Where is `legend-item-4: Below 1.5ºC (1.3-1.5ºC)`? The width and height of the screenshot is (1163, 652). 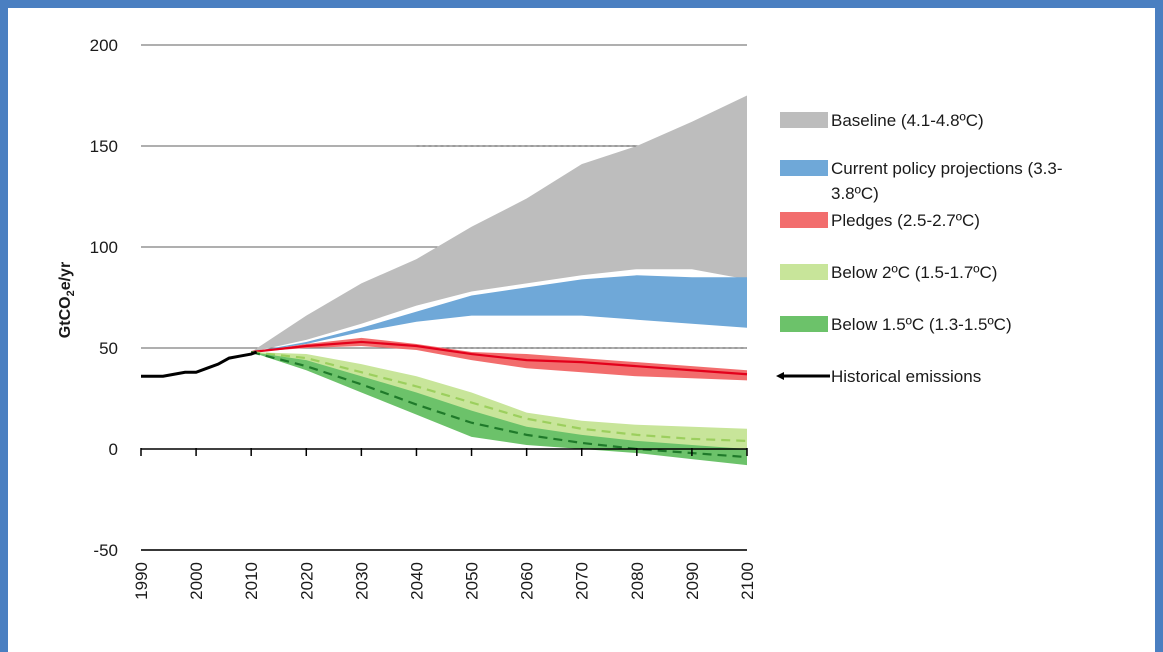 legend-item-4: Below 1.5ºC (1.3-1.5ºC) is located at coordinates (896, 324).